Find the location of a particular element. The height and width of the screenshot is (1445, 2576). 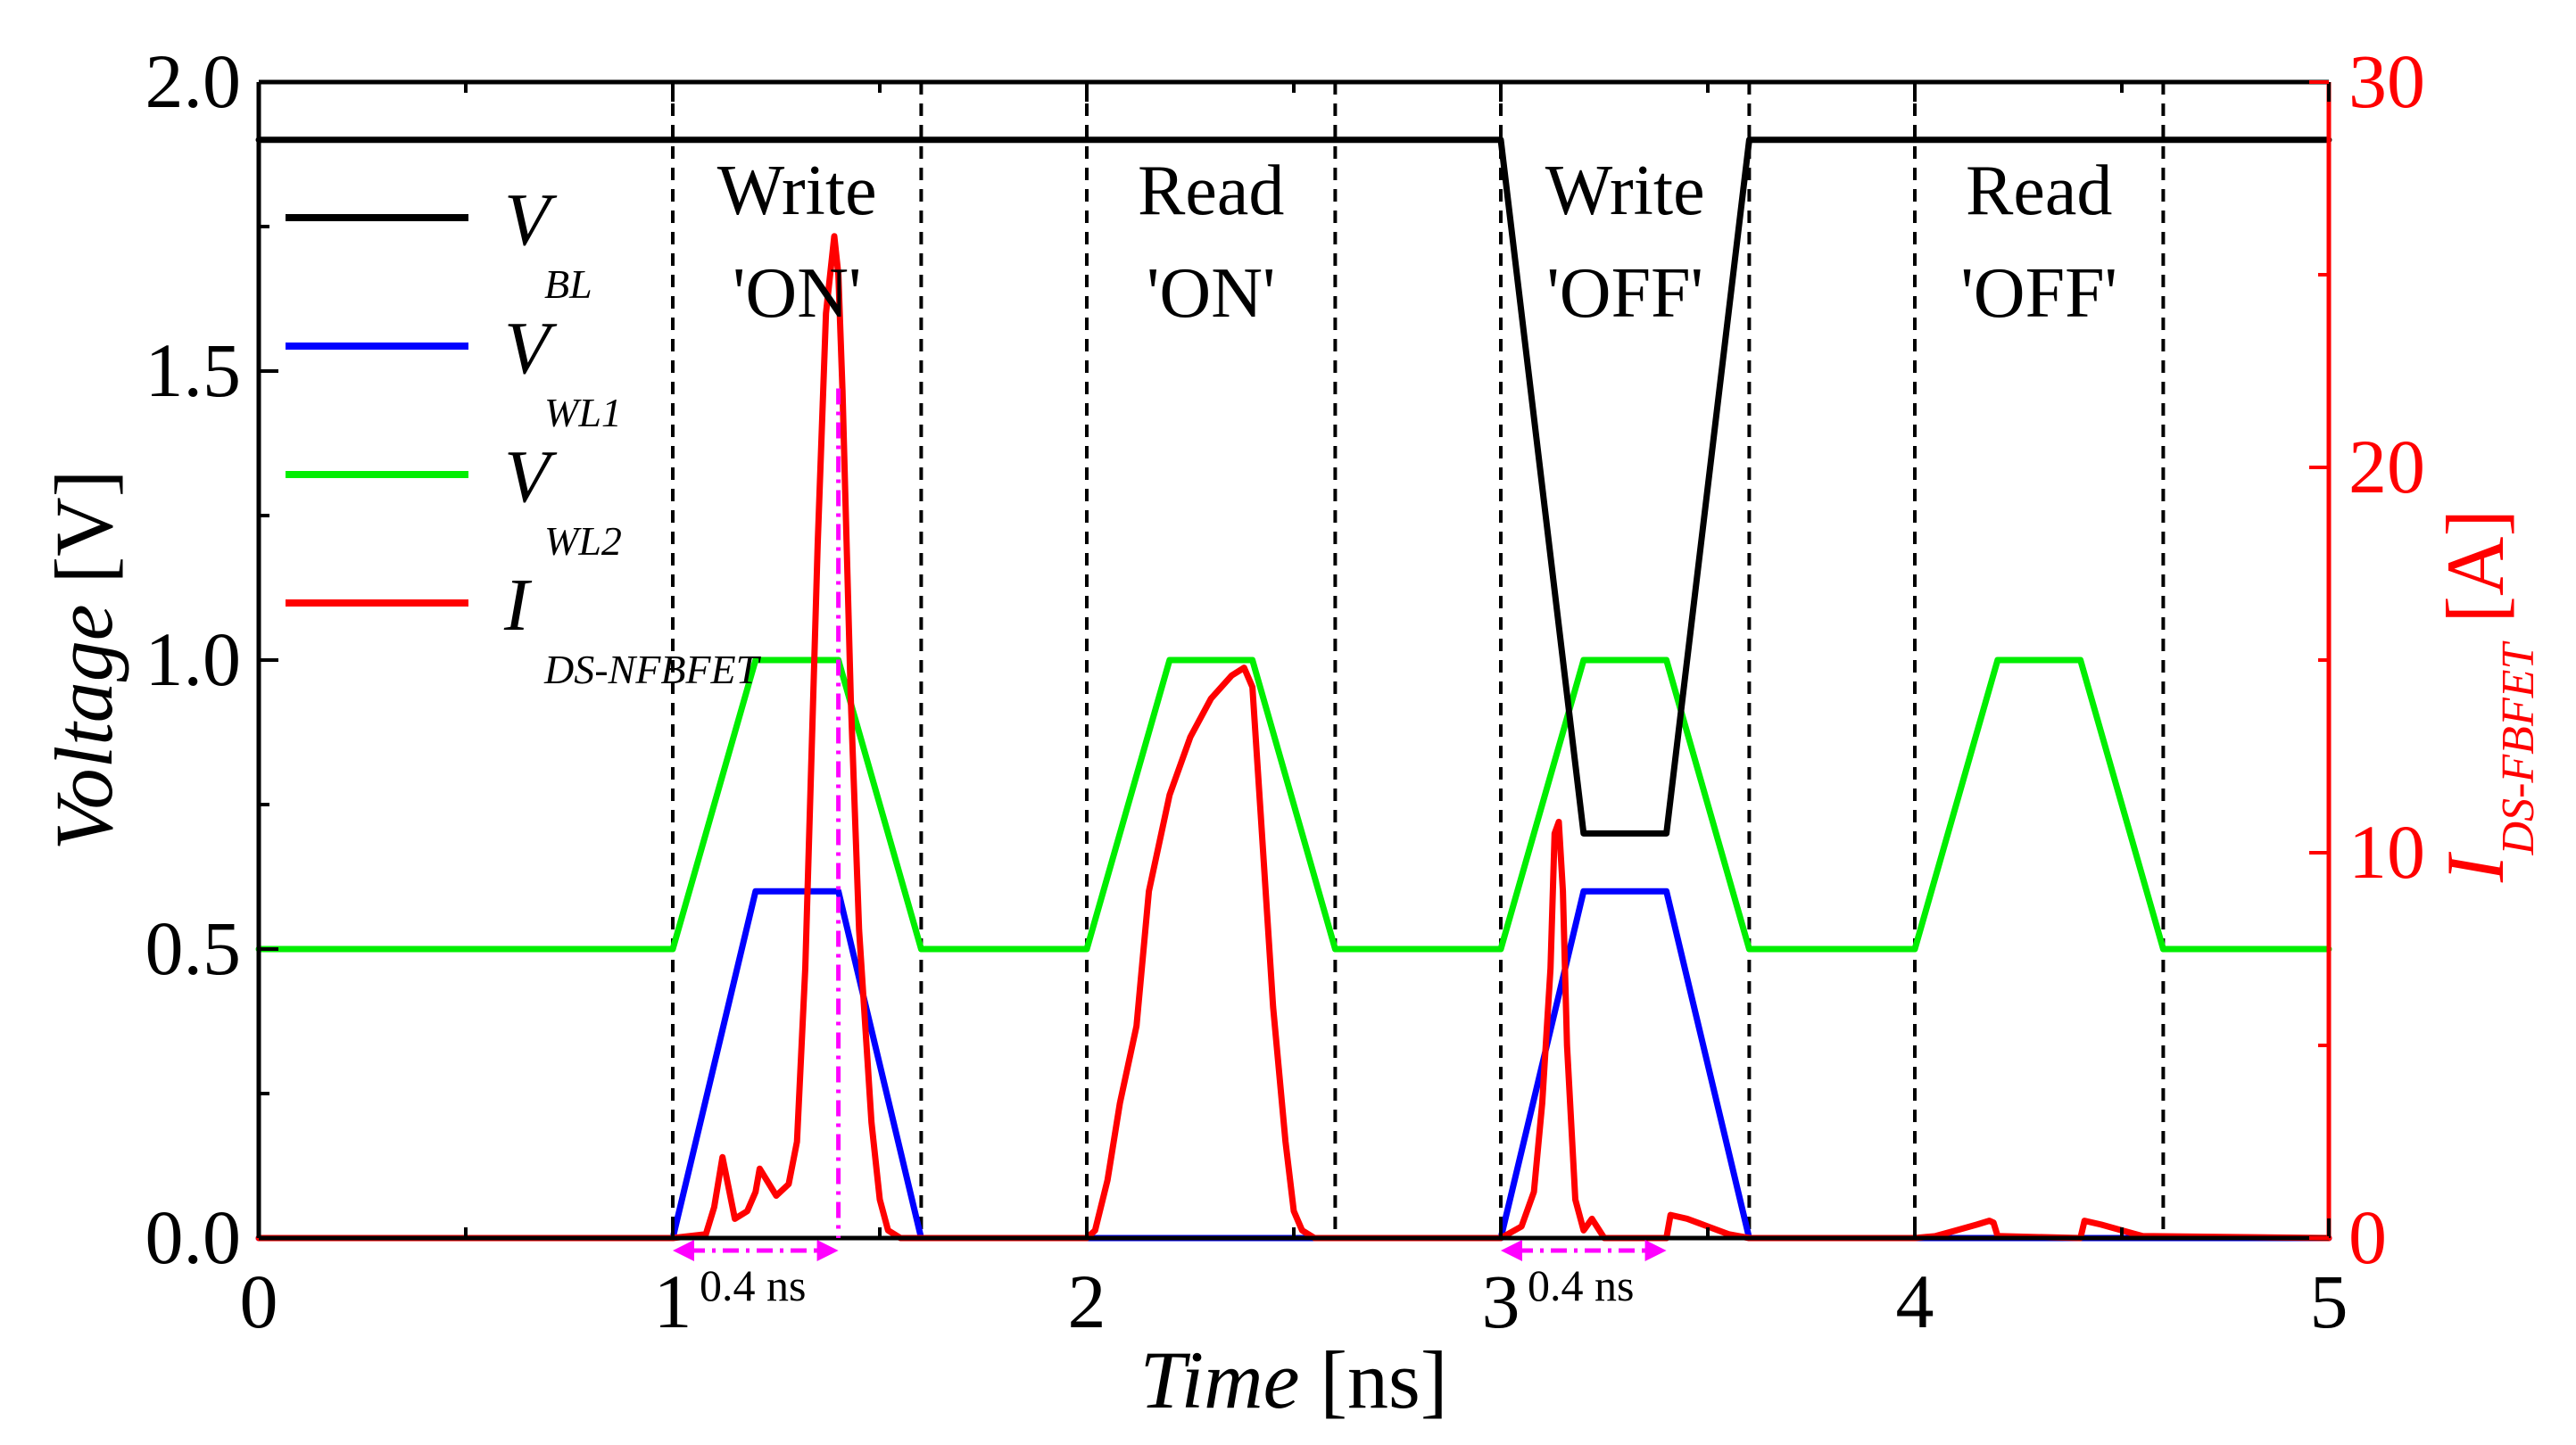

y-axis-title: Voltage [V] is located at coordinates (83, 660).